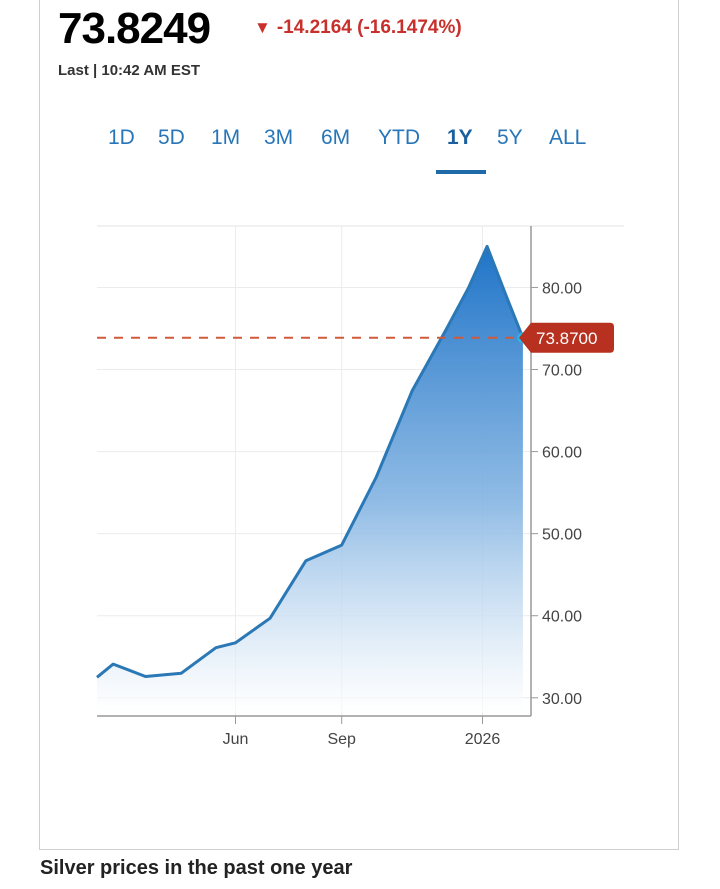 This screenshot has height=889, width=720. Describe the element at coordinates (262, 27) in the screenshot. I see `down-arrow-icon: ▼` at that location.